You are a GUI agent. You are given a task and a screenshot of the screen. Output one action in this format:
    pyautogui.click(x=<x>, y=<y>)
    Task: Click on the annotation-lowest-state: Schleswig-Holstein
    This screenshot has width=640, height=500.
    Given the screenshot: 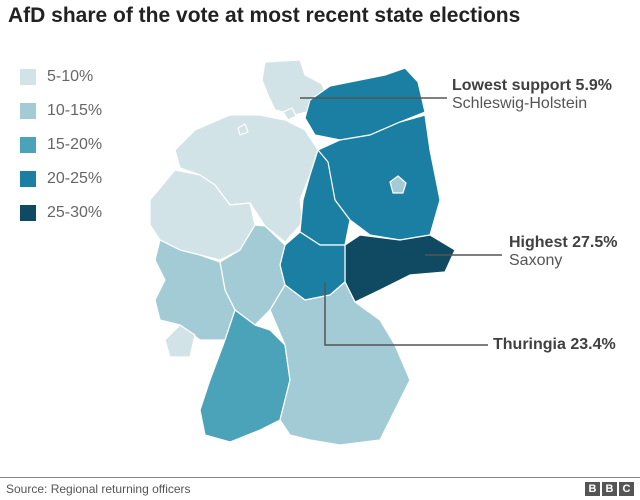 What is the action you would take?
    pyautogui.click(x=520, y=103)
    